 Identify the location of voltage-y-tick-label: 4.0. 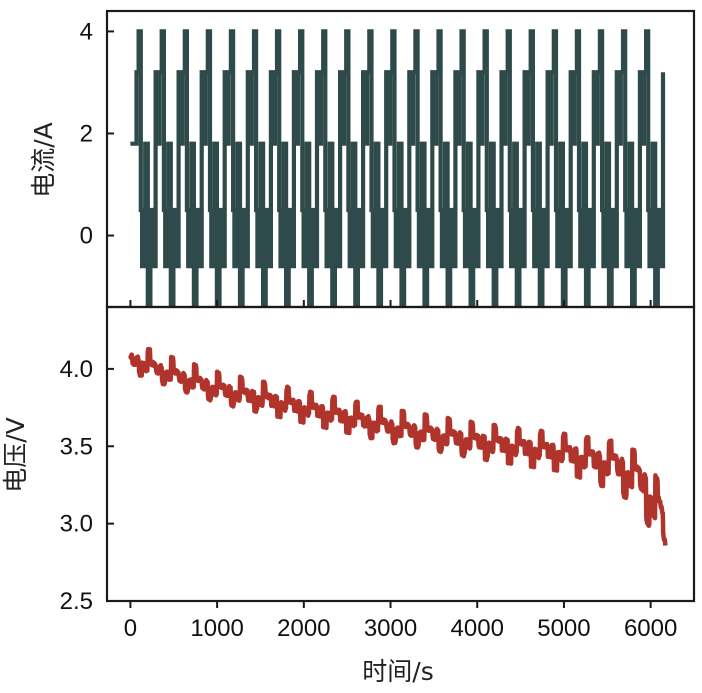
(76, 369).